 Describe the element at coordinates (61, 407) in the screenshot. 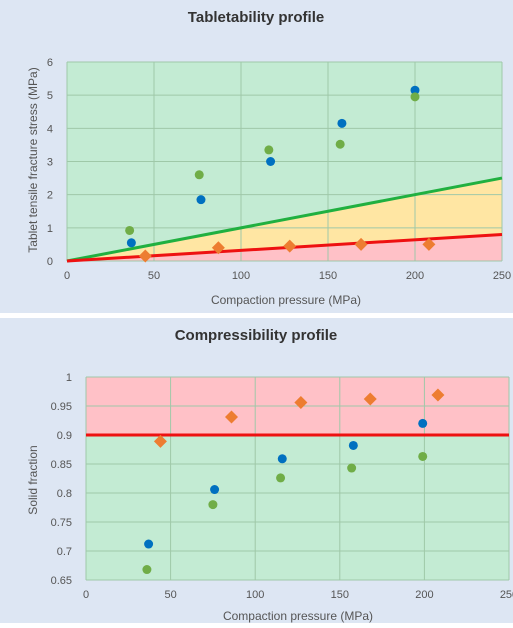

I see `y-tick-label: 0.95` at that location.